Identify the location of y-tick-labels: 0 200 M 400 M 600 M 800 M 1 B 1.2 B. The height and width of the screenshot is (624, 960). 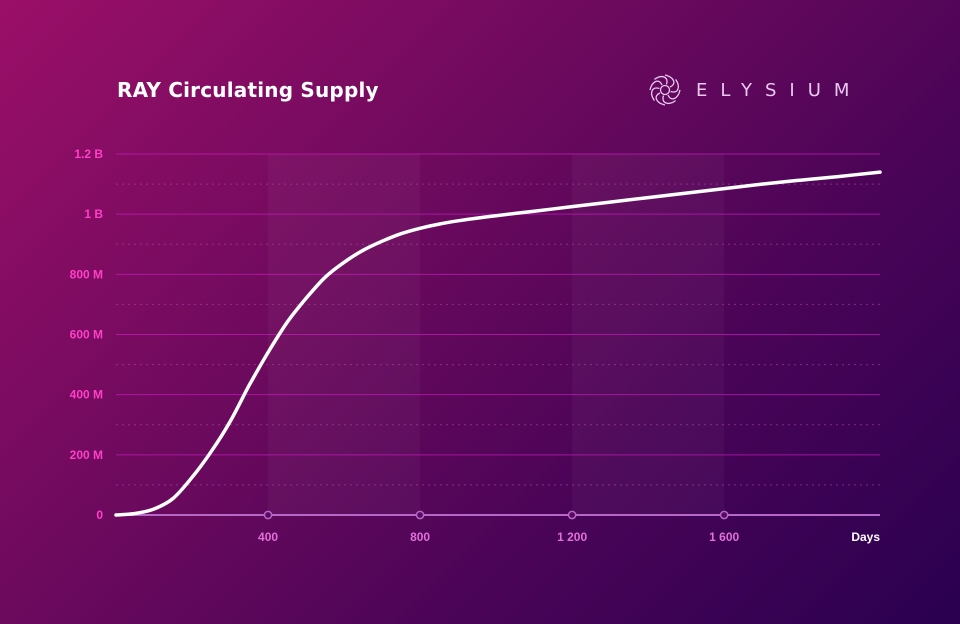
(87, 334).